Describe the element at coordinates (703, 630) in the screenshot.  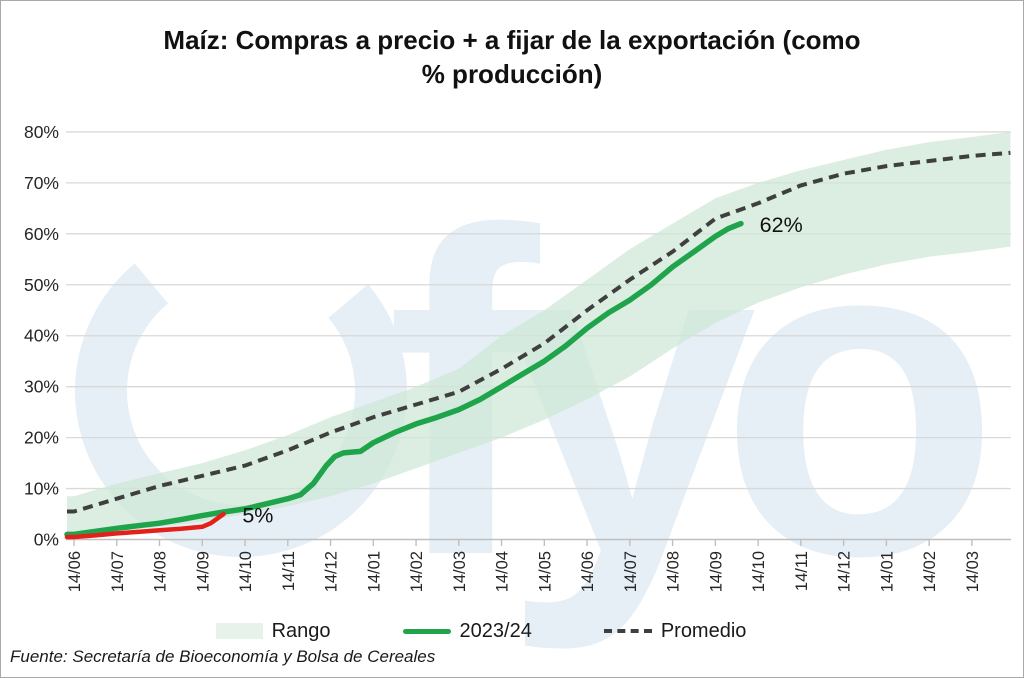
I see `legend-label: Promedio` at that location.